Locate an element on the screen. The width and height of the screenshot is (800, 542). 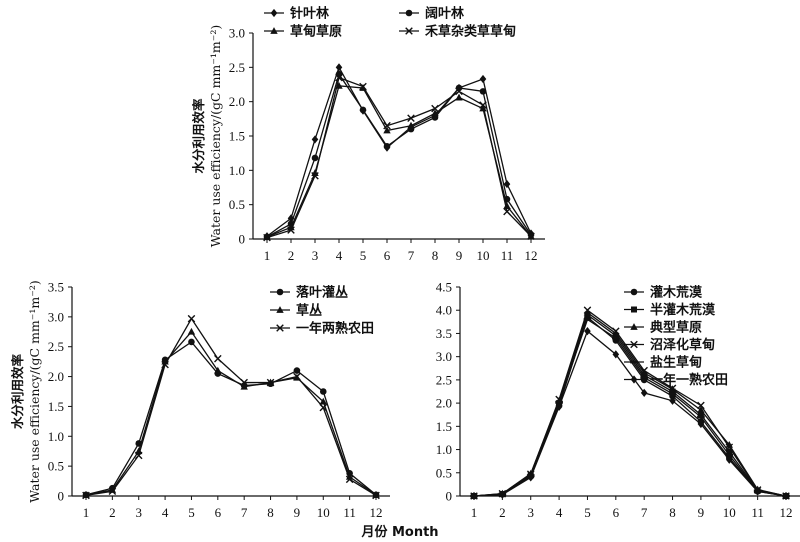
legend-label: 灌木荒漠 is located at coordinates (676, 293).